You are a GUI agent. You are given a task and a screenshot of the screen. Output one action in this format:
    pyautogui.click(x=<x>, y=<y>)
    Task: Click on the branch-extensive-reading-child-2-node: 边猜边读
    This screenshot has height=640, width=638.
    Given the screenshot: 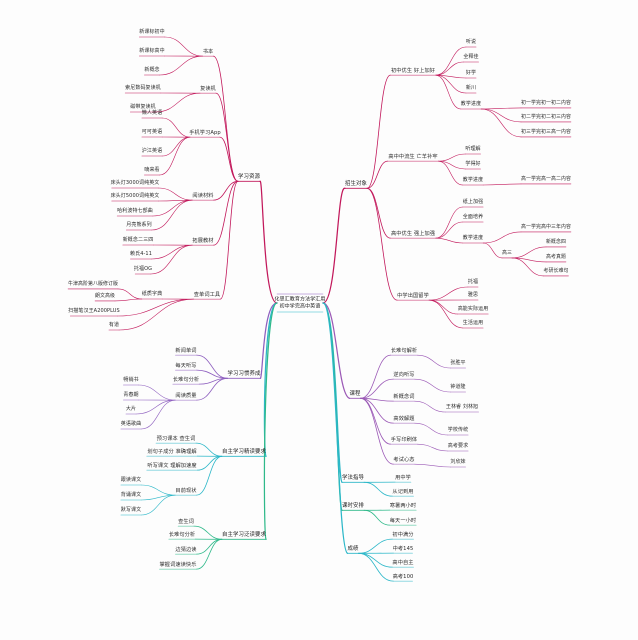 What is the action you would take?
    pyautogui.click(x=186, y=549)
    